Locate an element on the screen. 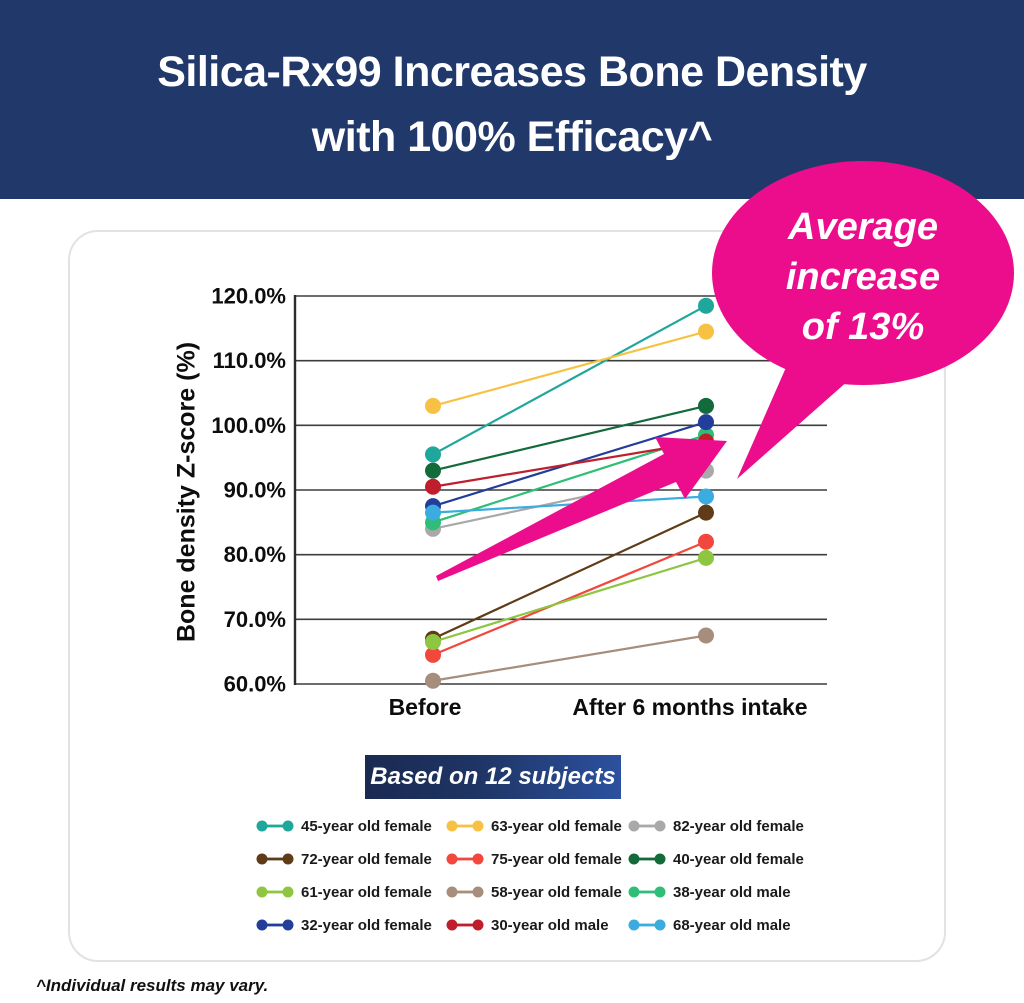 The height and width of the screenshot is (1003, 1024). legend-item: 58-year old female is located at coordinates (537, 892).